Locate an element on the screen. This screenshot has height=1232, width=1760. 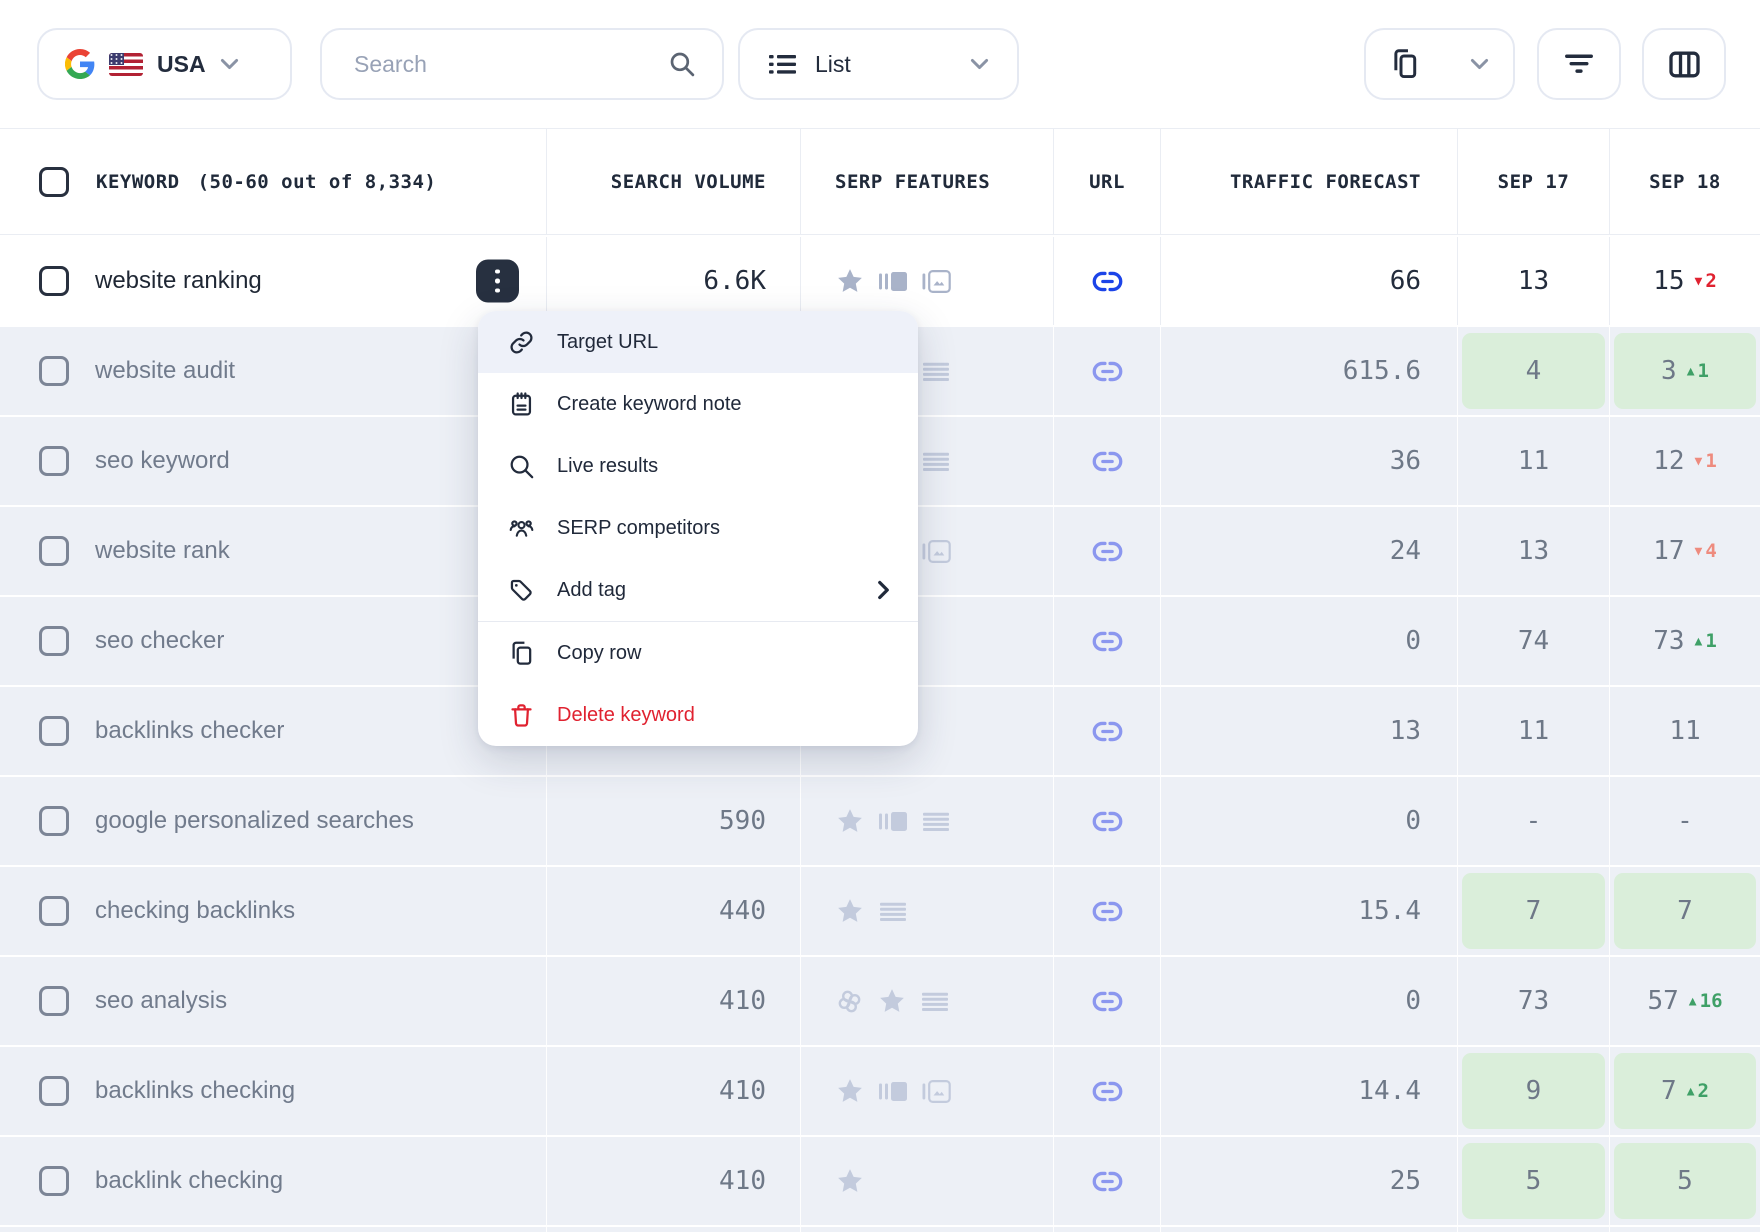
traffic-forecast-cell: 25 is located at coordinates (1309, 1181).